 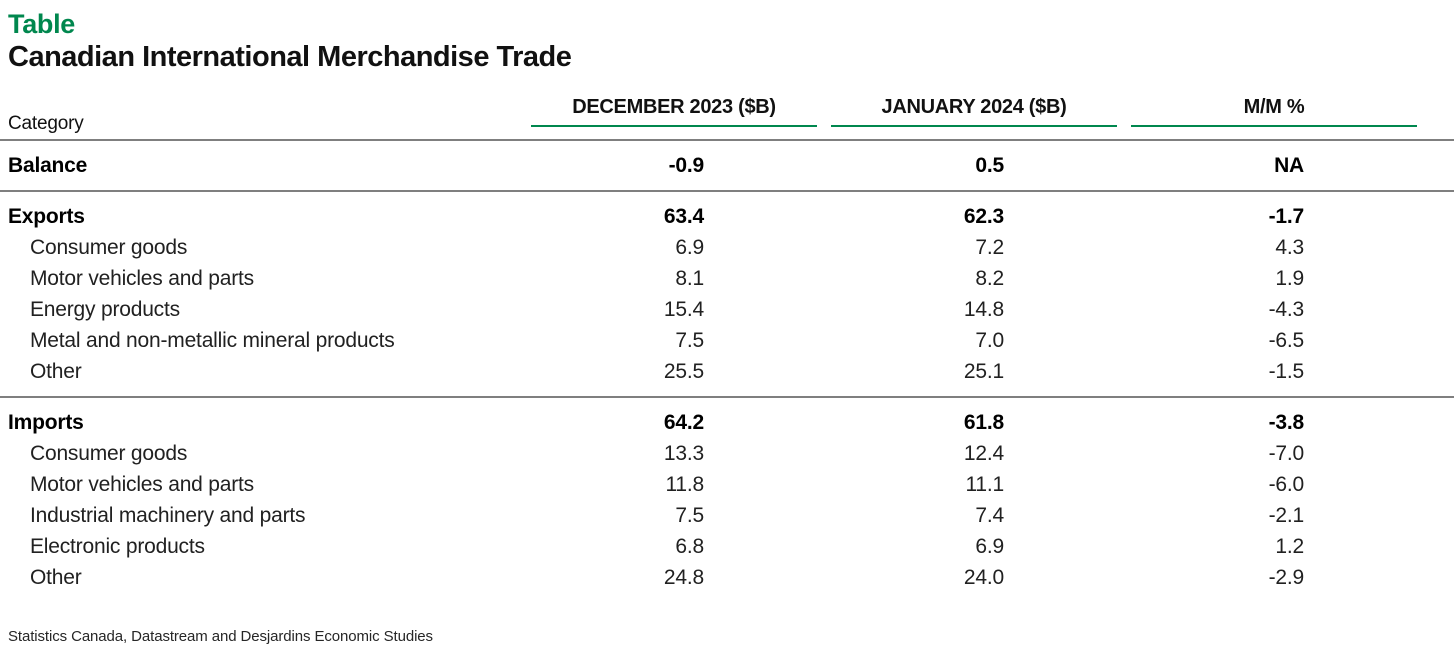 What do you see at coordinates (1439, 111) in the screenshot?
I see `spacer-column` at bounding box center [1439, 111].